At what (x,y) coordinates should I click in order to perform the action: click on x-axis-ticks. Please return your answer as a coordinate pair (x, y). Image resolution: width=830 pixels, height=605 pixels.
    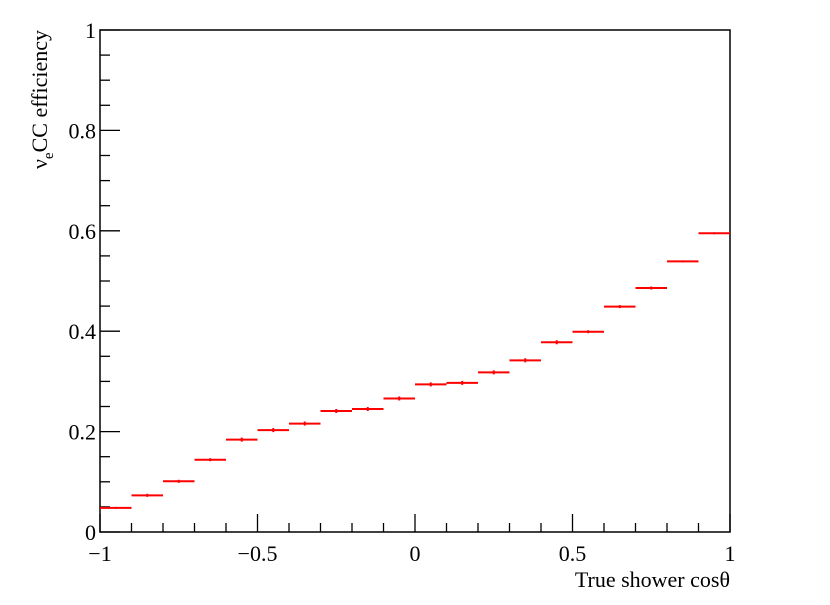
    Looking at the image, I should click on (415, 523).